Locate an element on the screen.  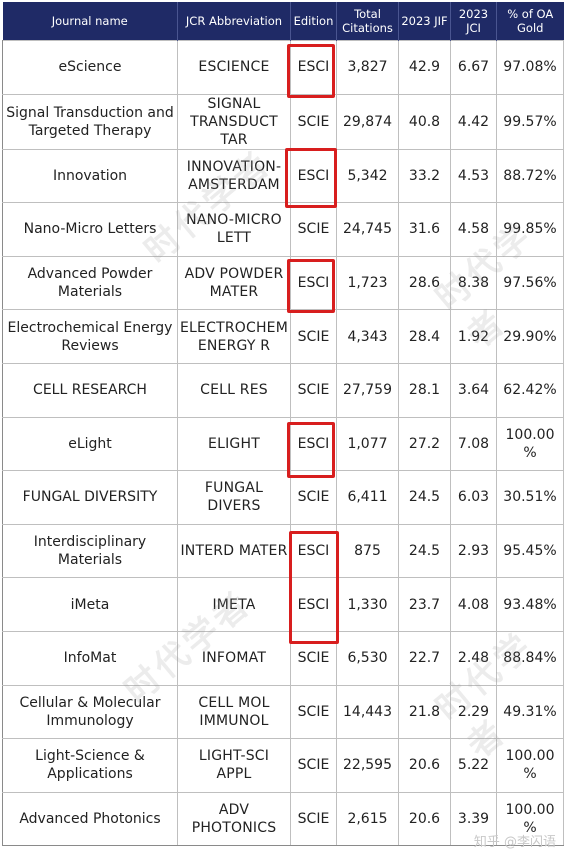
header-journal-name: Journal name is located at coordinates (90, 21).